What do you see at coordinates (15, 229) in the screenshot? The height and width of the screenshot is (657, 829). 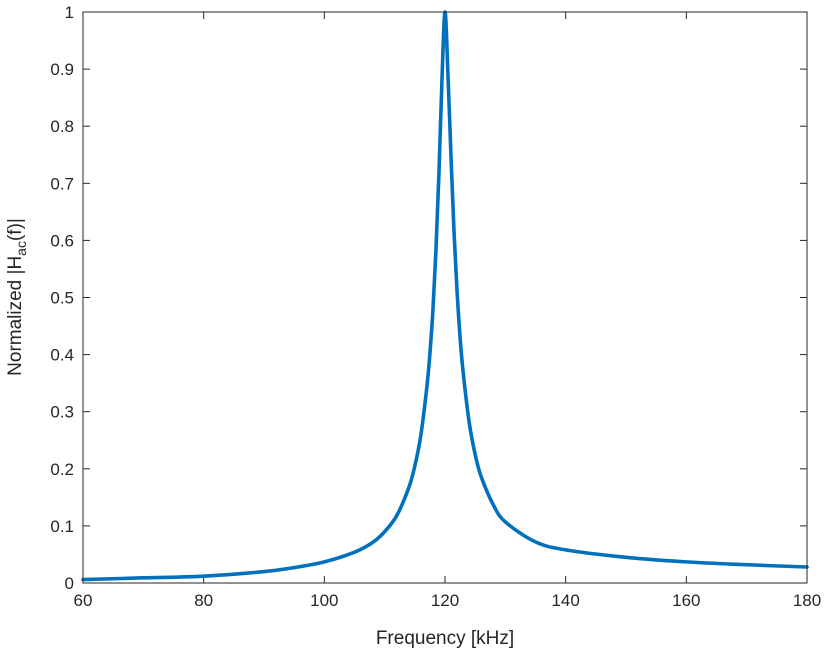 I see `y-axis-title-suffix: (f)|` at bounding box center [15, 229].